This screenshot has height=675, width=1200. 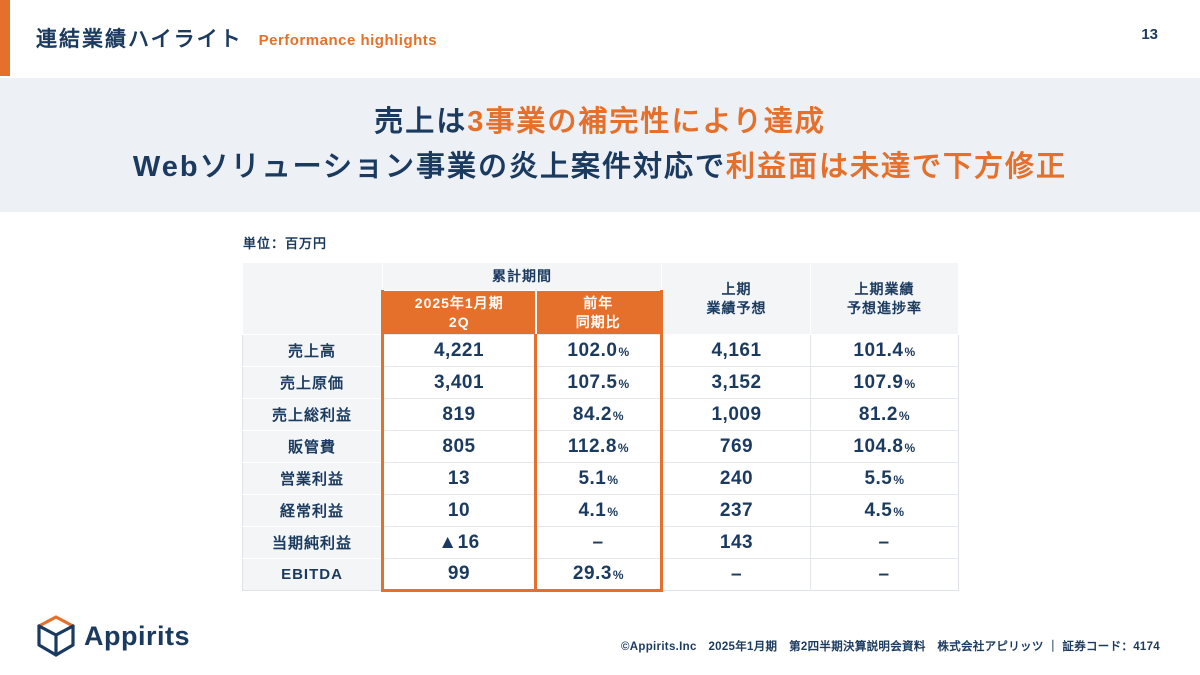 I want to click on cell-progress: 101.4%, so click(x=884, y=350).